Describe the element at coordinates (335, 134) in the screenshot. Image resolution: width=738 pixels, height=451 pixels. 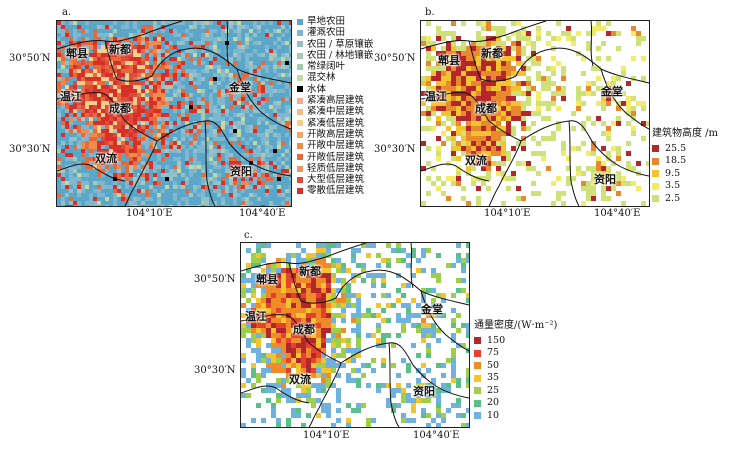
I see `legend-item: 开敞高层建筑` at that location.